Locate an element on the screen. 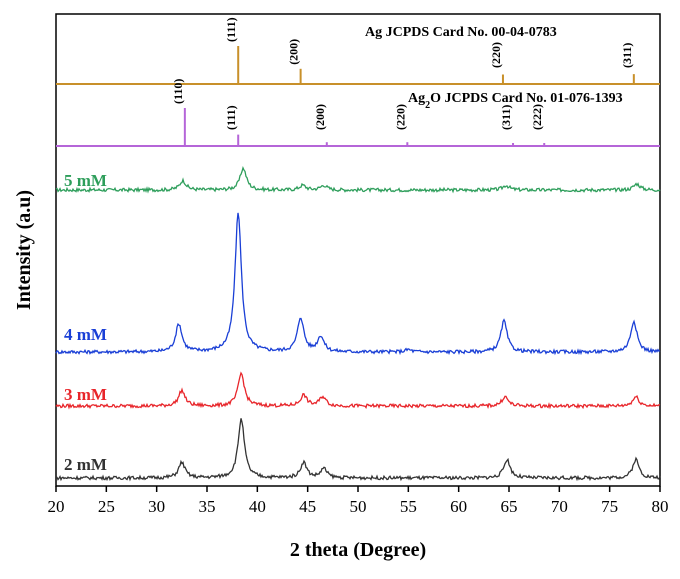  series-label: 2 mM is located at coordinates (85, 464).